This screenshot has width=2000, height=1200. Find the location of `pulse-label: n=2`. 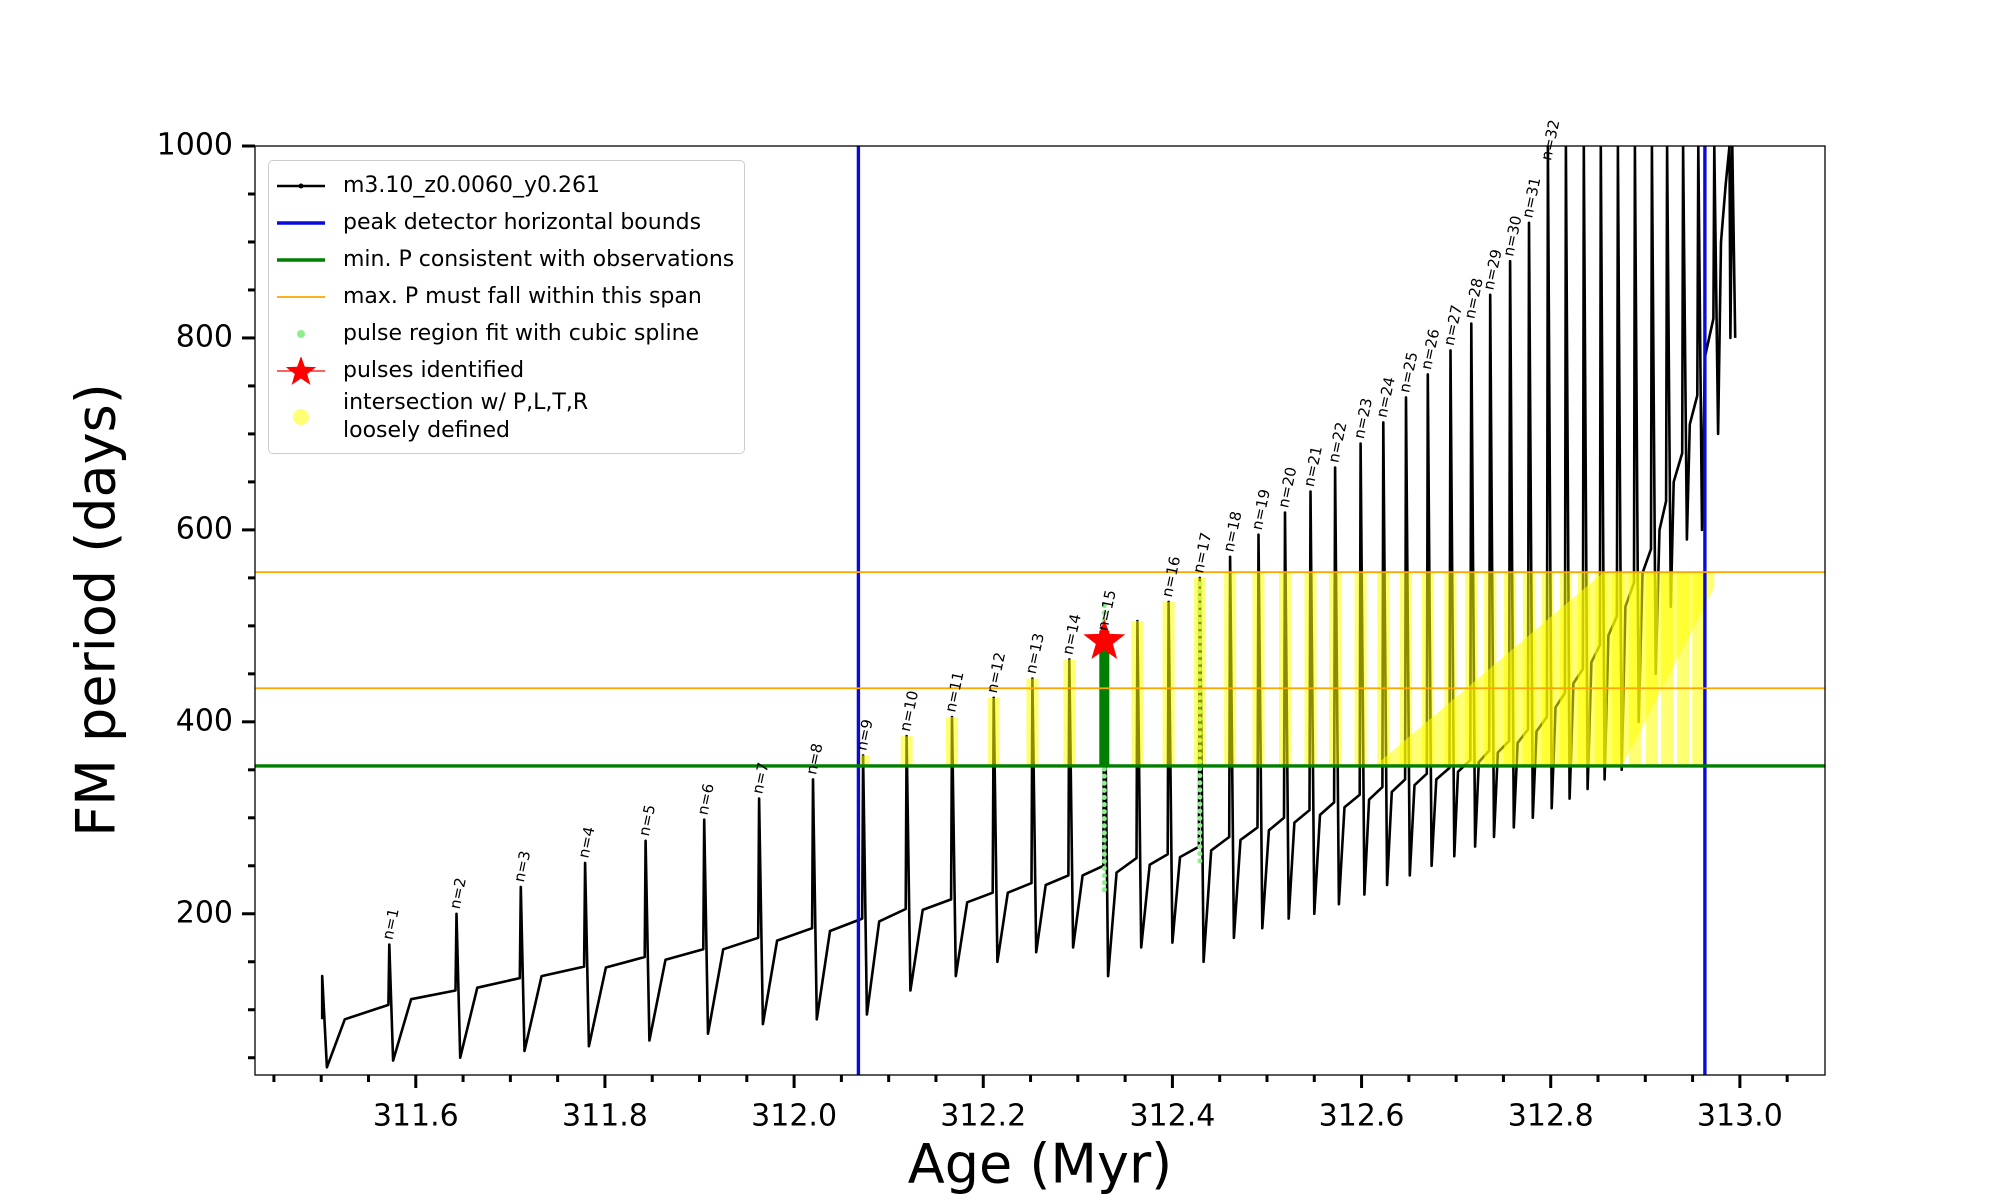

pulse-label: n=2 is located at coordinates (458, 893).